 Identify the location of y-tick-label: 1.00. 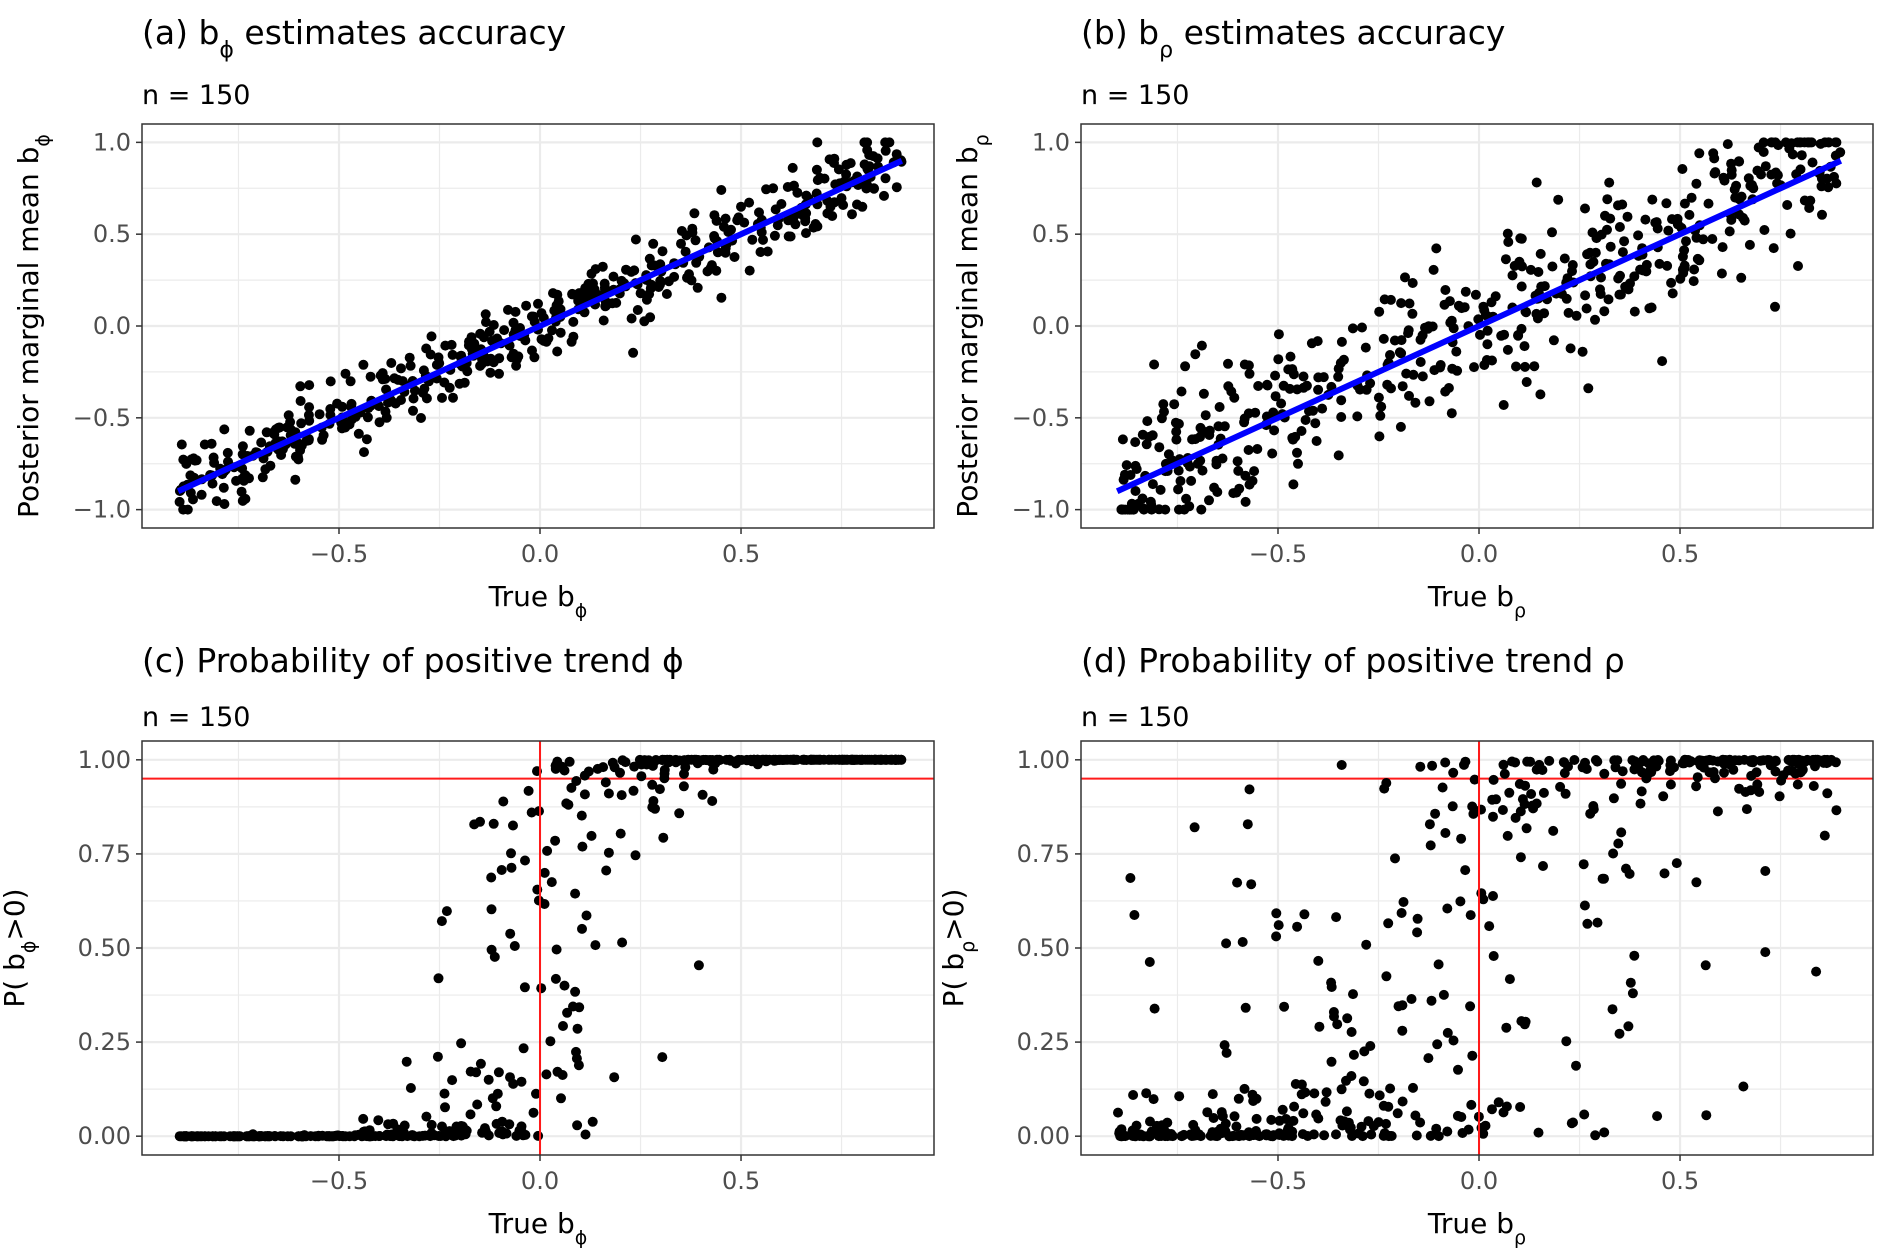
(1043, 760).